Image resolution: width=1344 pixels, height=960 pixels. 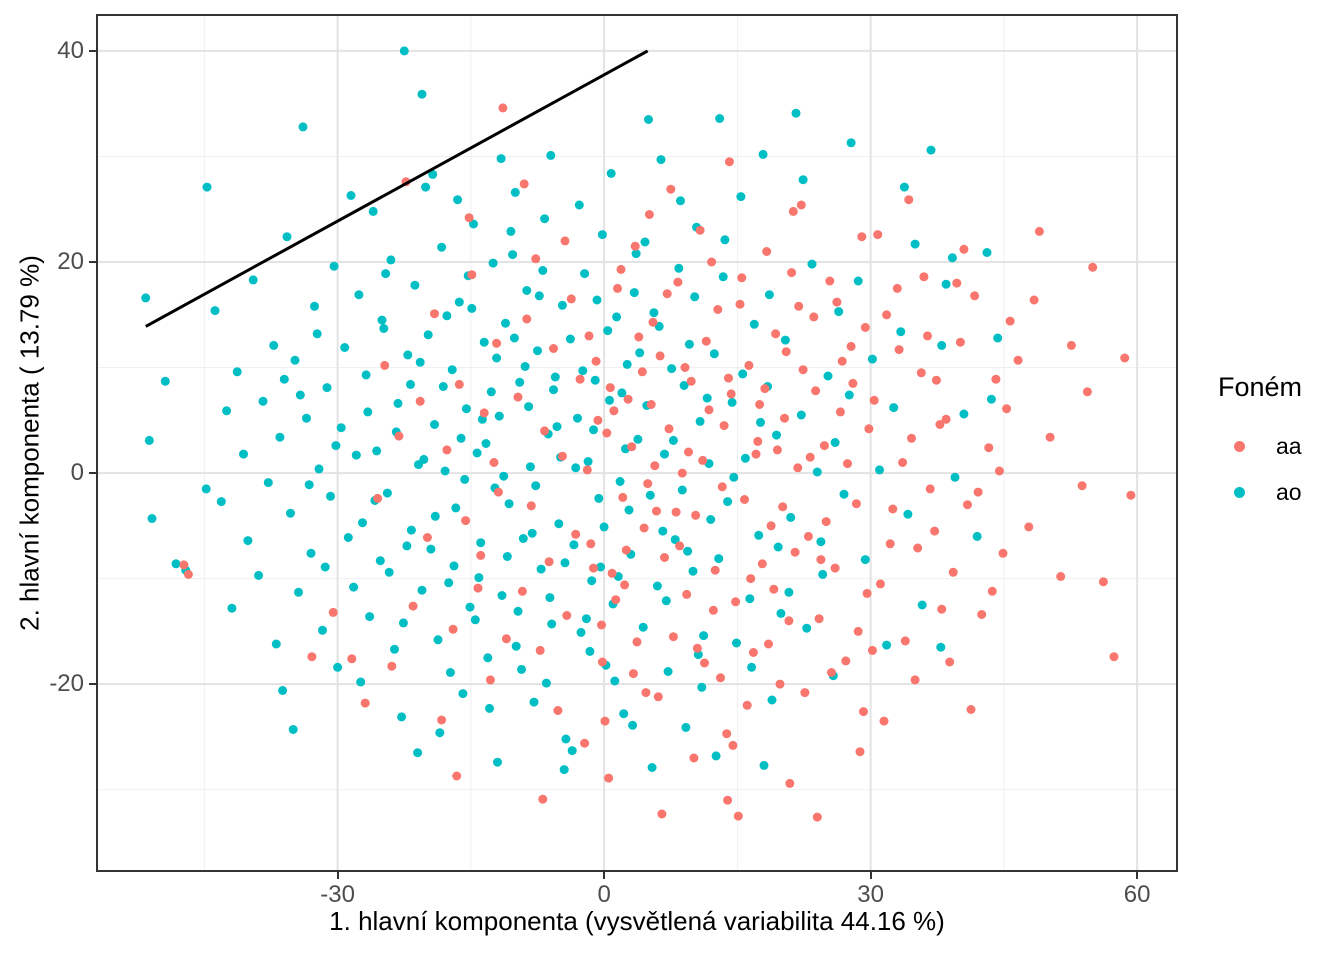 I want to click on y-tick-label: 20, so click(x=70, y=261).